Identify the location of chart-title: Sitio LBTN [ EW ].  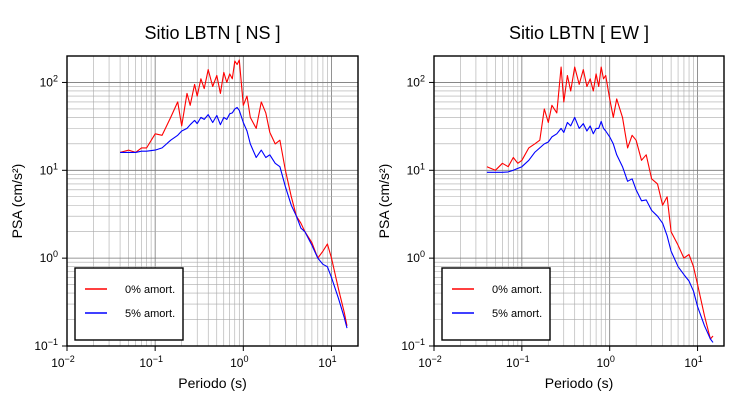
(579, 33).